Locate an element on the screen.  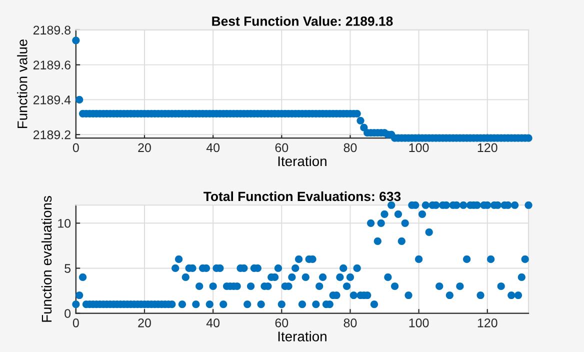
chart-title: Best Function Value: 2189.18 is located at coordinates (302, 21).